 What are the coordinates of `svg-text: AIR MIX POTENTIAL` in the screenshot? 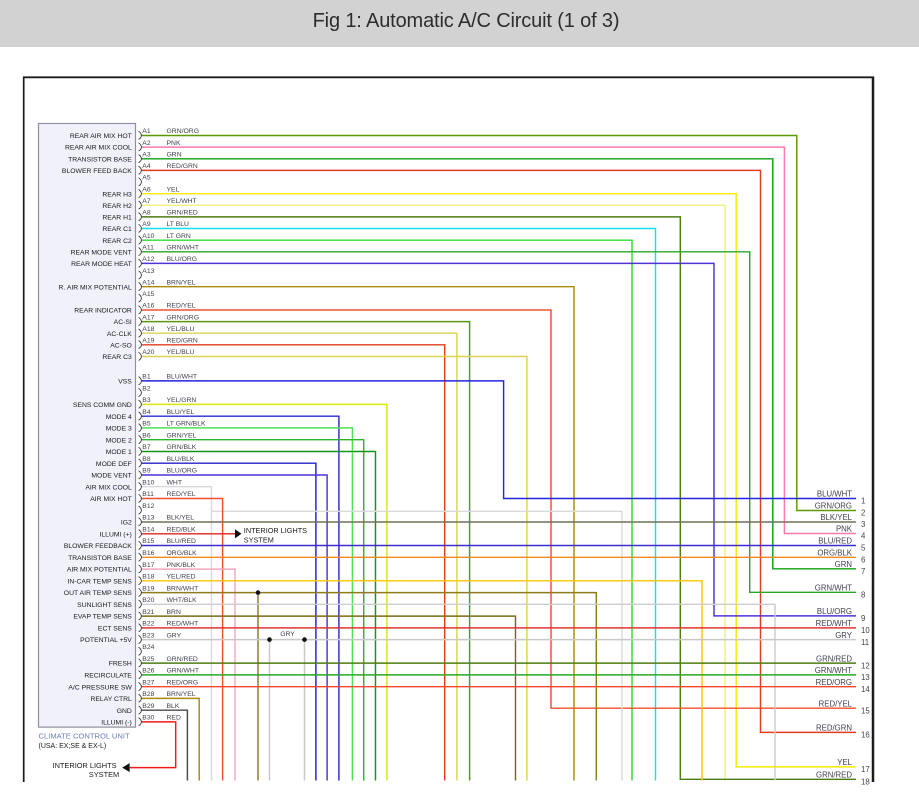 It's located at (99, 570).